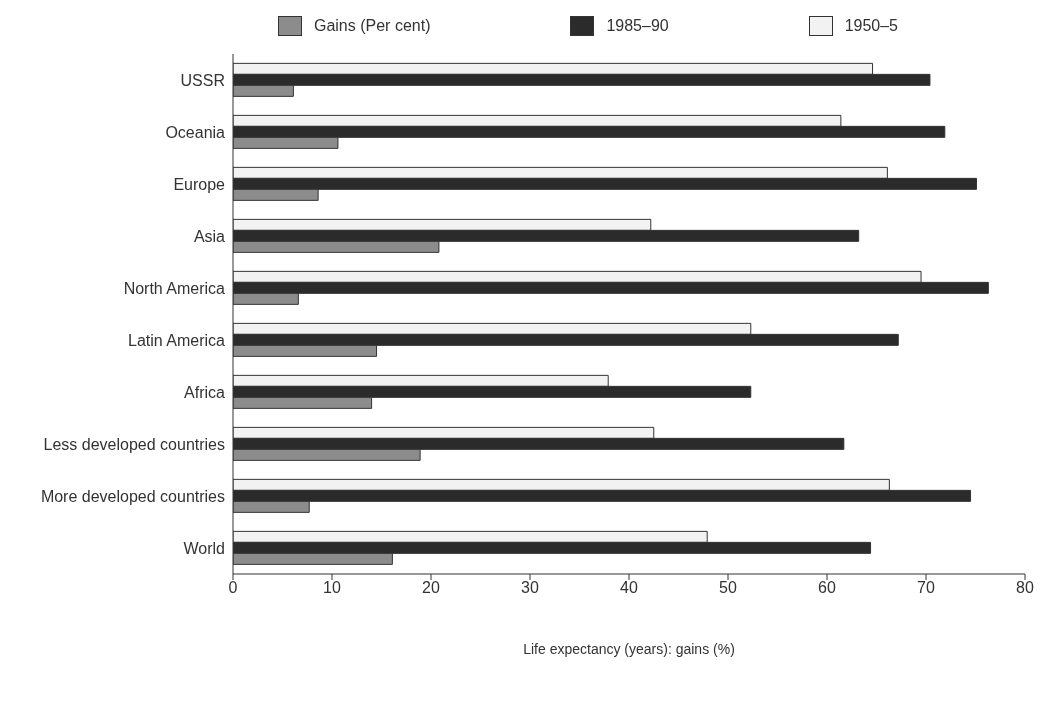 Image resolution: width=1053 pixels, height=720 pixels. What do you see at coordinates (629, 588) in the screenshot?
I see `x-tick-label: 40` at bounding box center [629, 588].